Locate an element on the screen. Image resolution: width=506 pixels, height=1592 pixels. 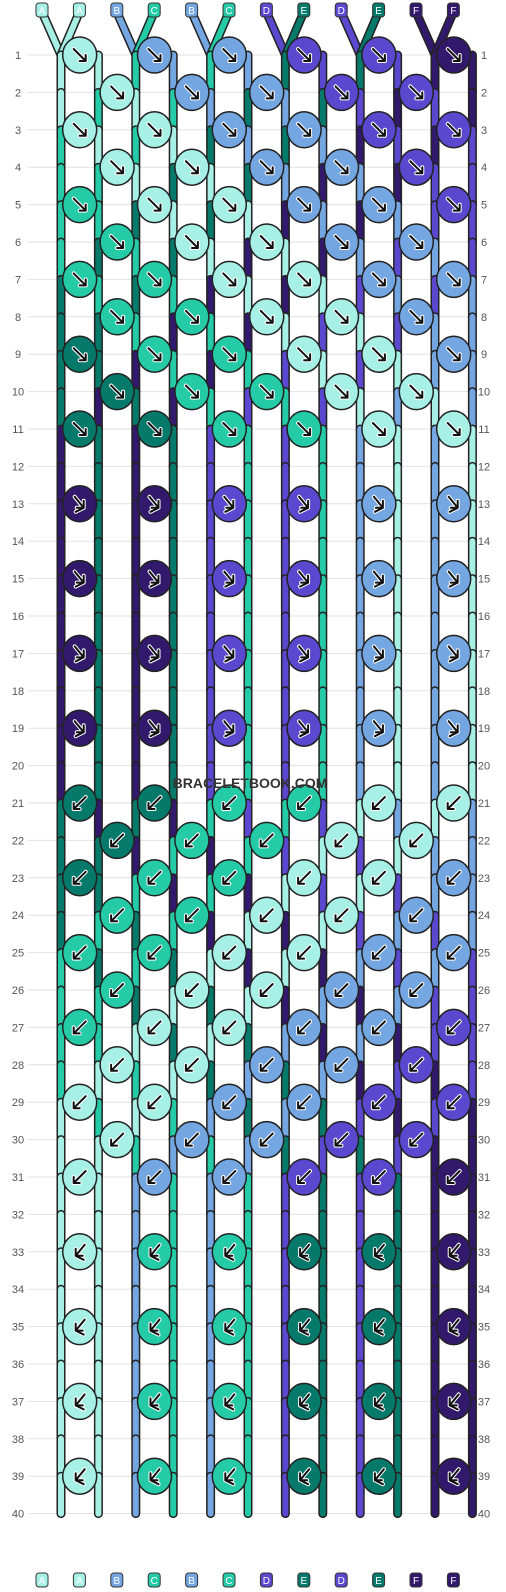
row-label-right: 15 is located at coordinates (484, 580).